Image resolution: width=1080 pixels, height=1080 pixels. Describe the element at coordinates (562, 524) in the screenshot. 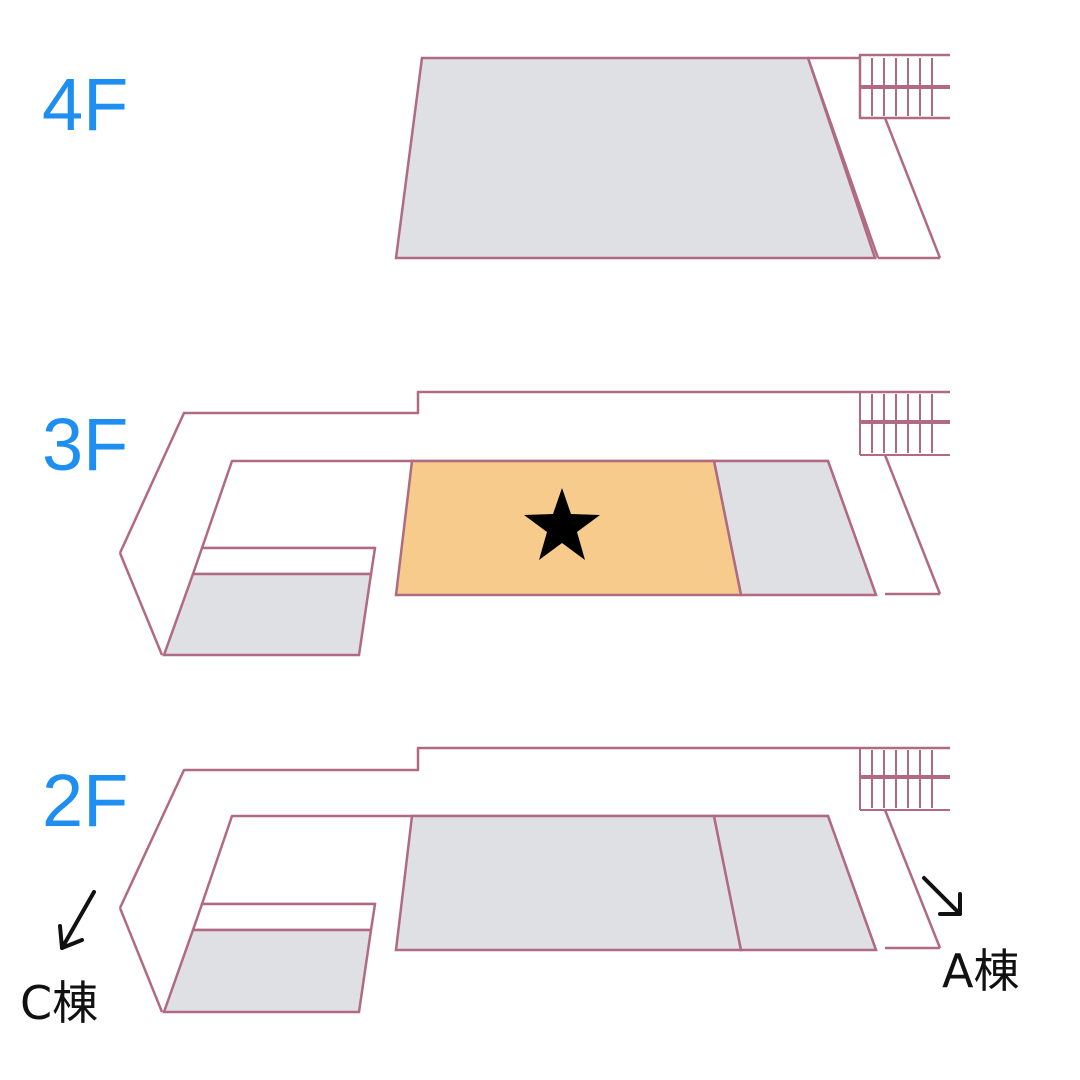

I see `star-marker` at that location.